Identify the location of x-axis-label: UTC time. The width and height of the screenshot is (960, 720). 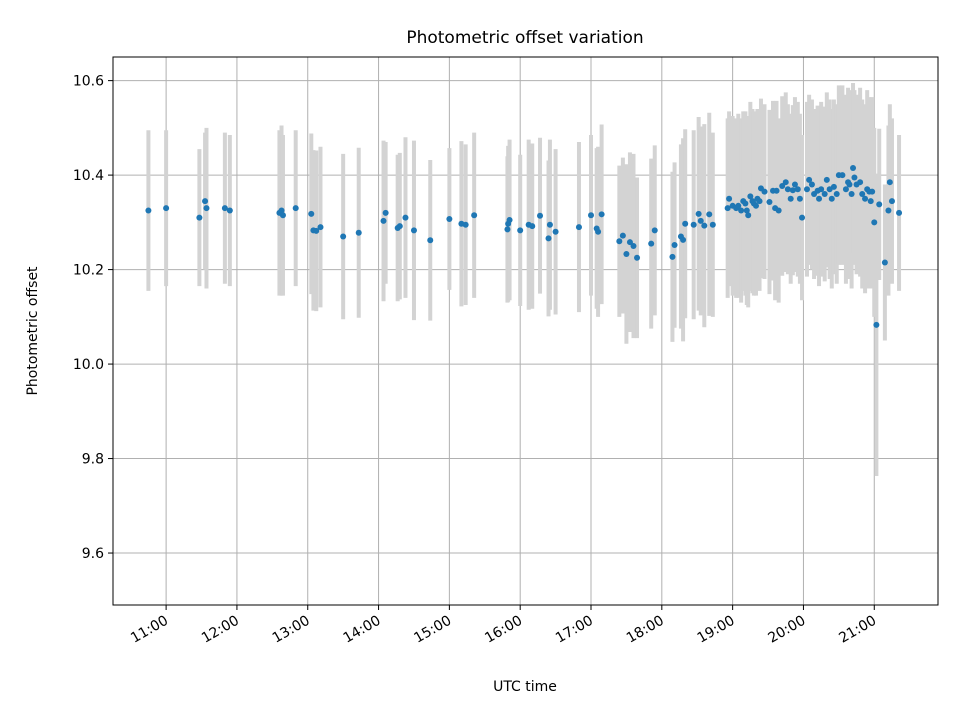
(525, 687).